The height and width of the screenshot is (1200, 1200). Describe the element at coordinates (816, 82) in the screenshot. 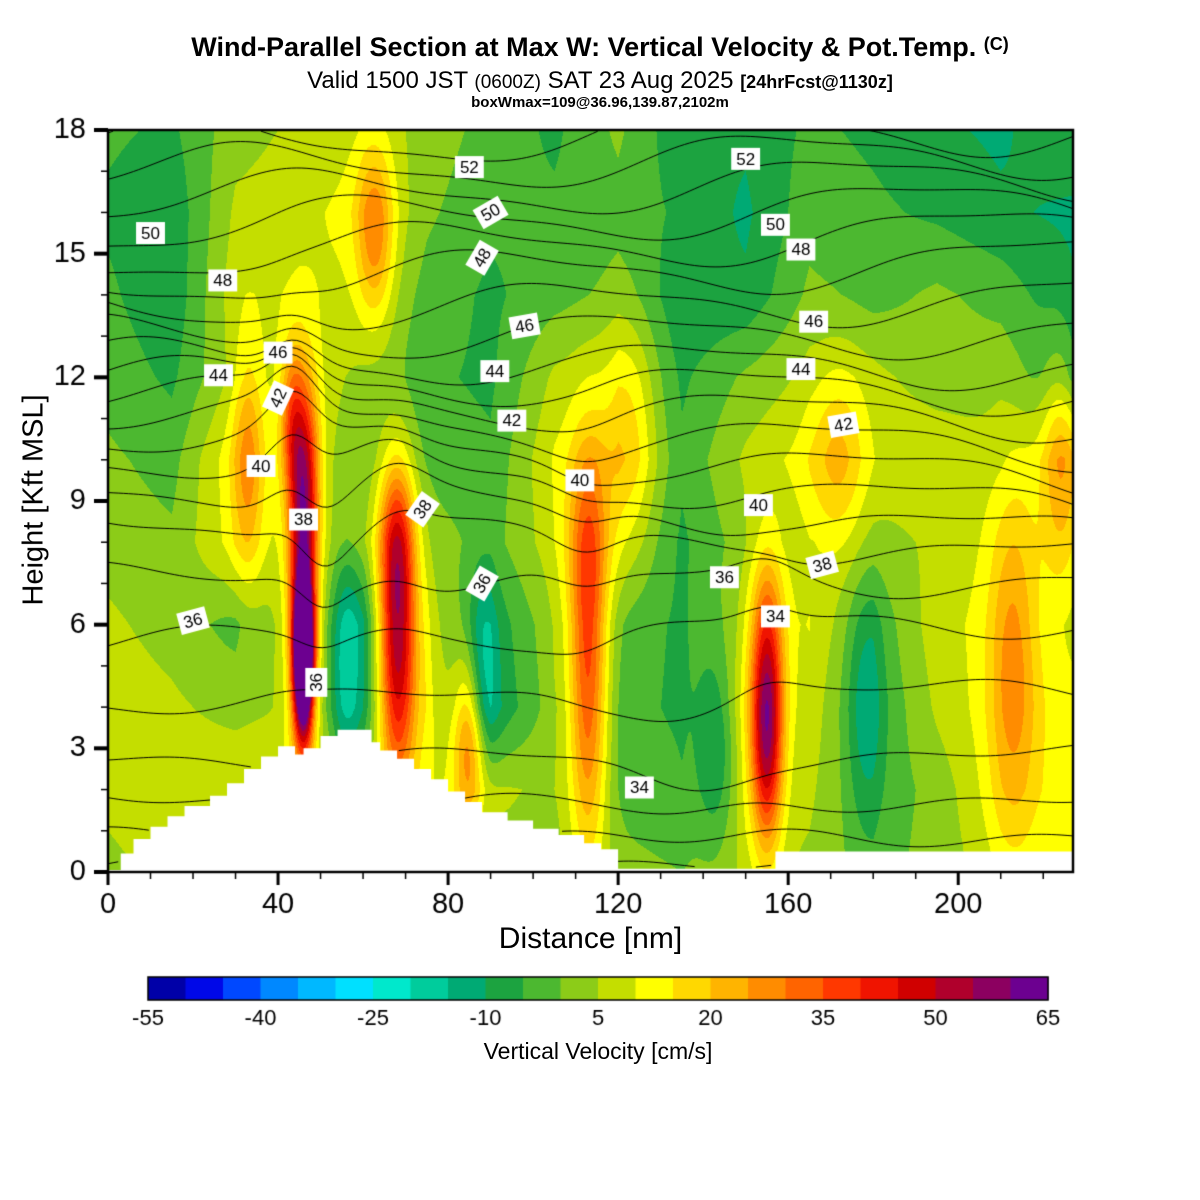

I see `valid-fcst: [24hrFcst@1130z]` at that location.